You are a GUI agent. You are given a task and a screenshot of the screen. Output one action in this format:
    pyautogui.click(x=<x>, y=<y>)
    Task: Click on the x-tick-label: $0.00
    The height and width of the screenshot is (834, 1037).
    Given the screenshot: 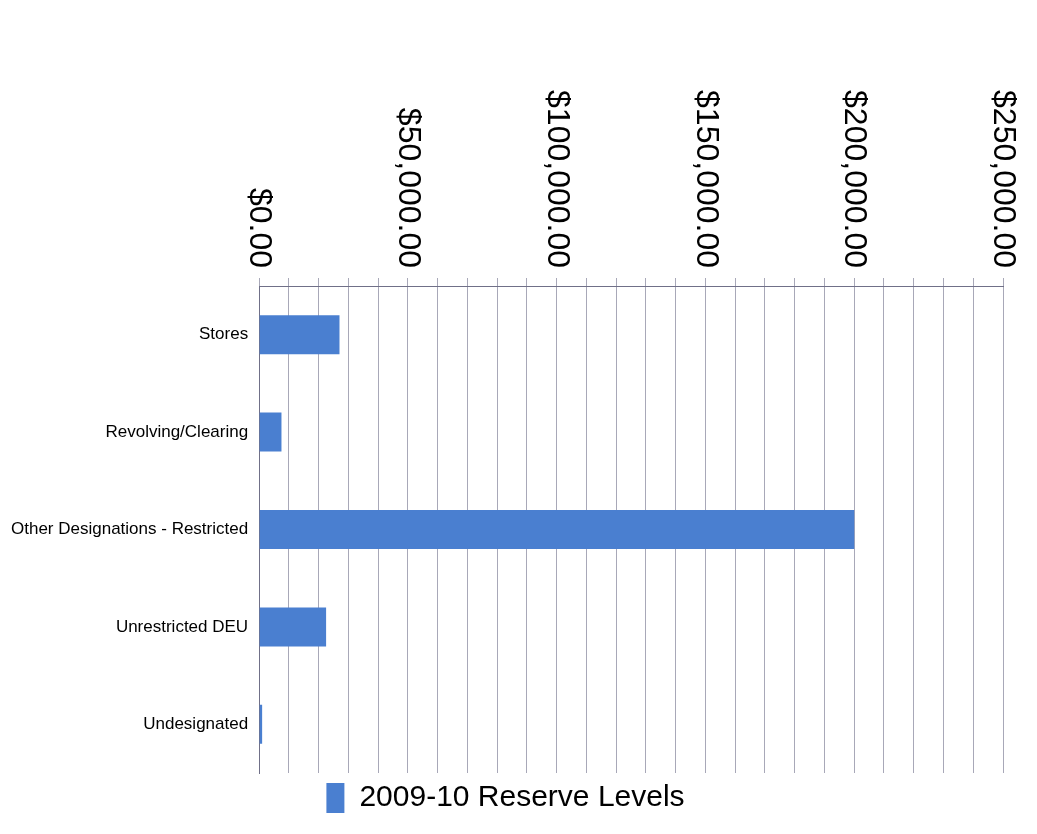 What is the action you would take?
    pyautogui.click(x=261, y=227)
    